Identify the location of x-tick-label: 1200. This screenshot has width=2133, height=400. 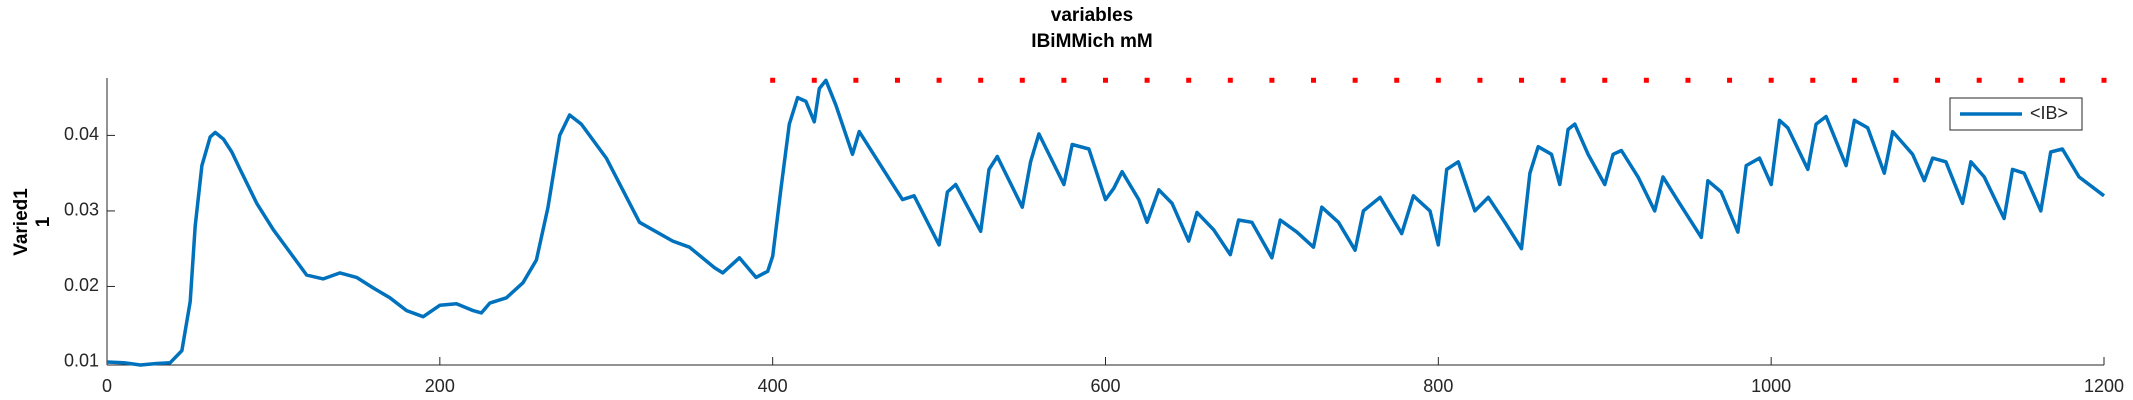
(2104, 386).